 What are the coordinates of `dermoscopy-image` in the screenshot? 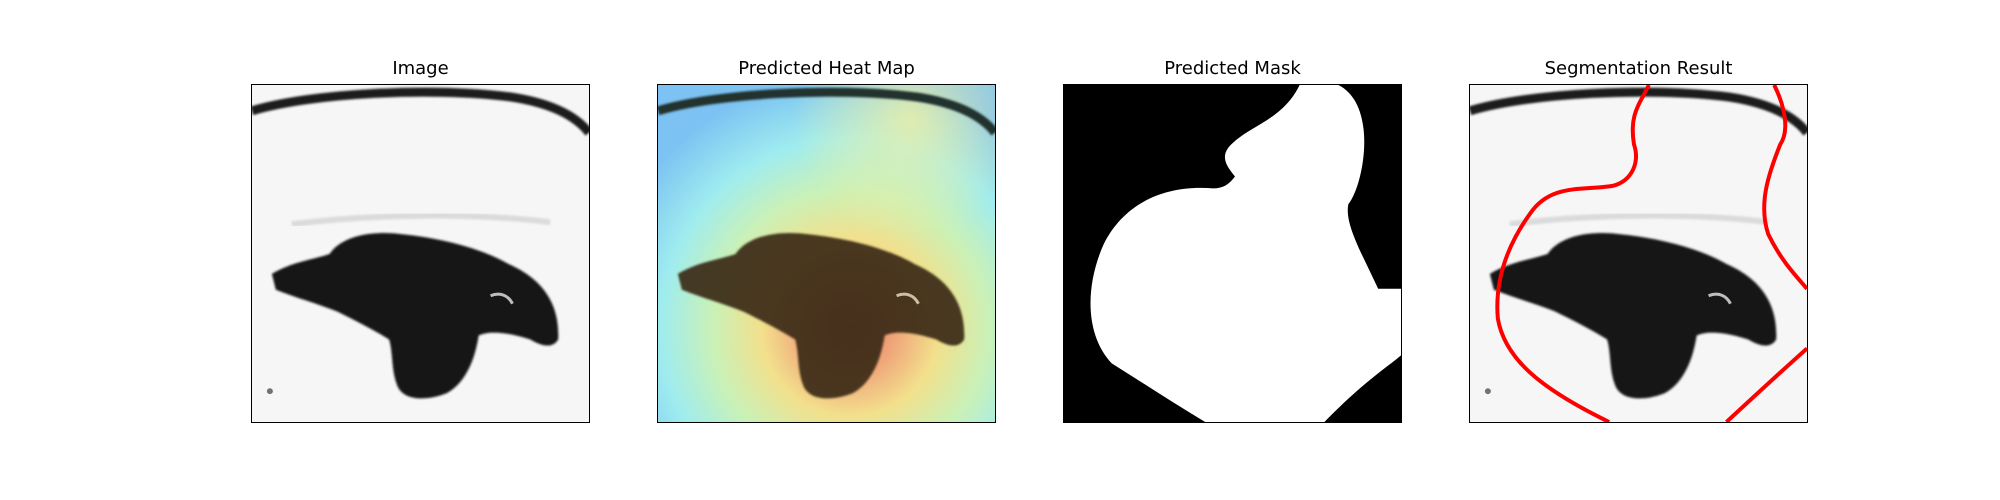 It's located at (420, 253).